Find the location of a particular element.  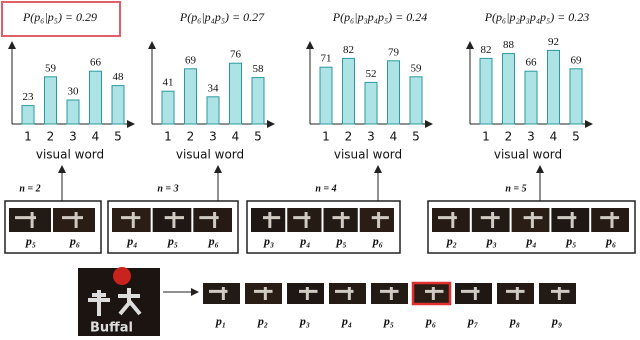

patch-label: p₁ is located at coordinates (220, 321).